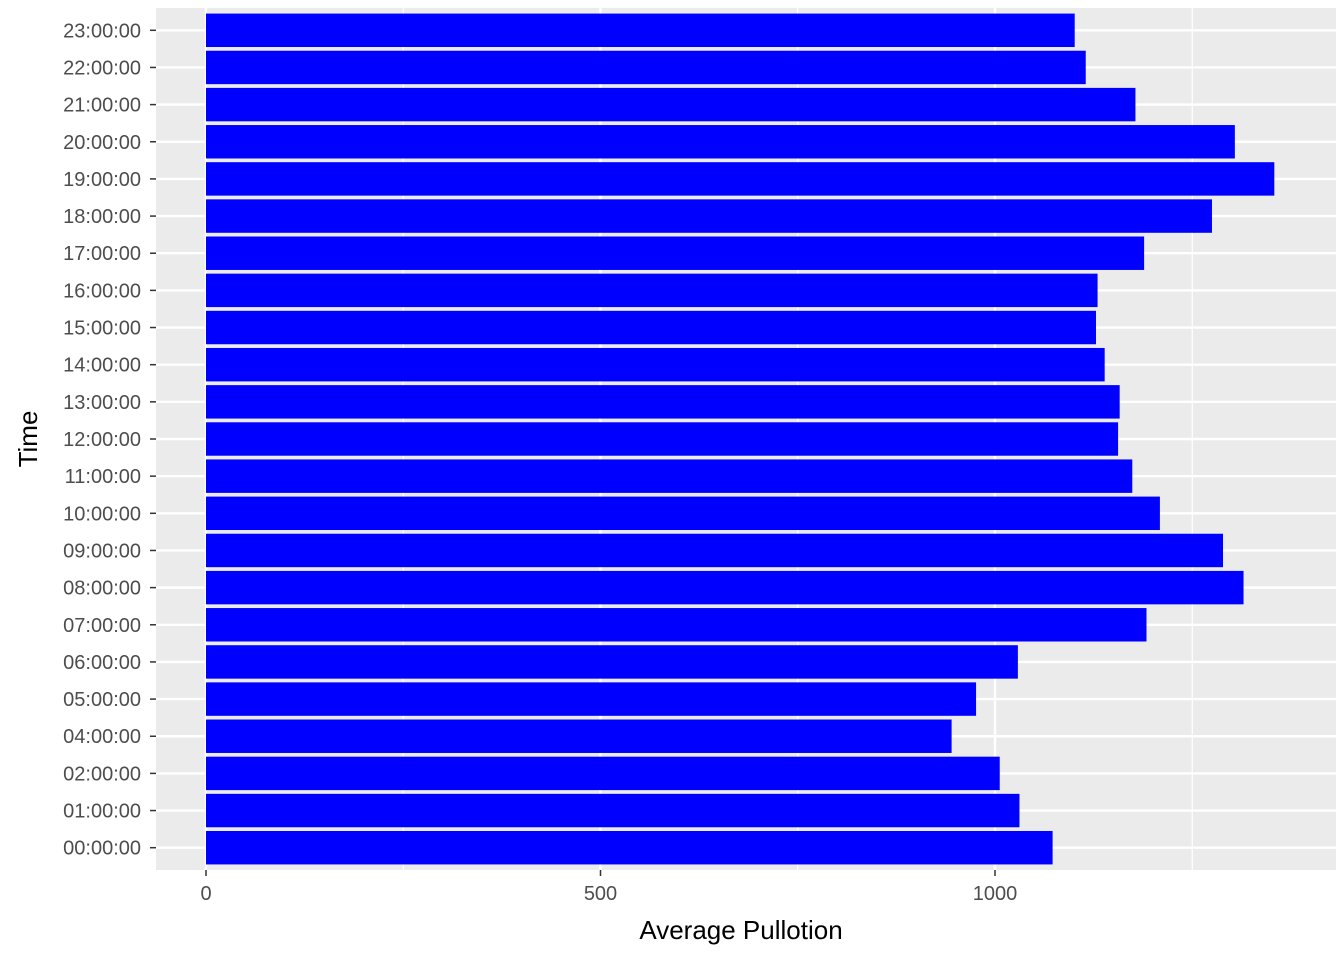 The image size is (1344, 960). I want to click on y-tick-label: 11:00:00, so click(103, 477).